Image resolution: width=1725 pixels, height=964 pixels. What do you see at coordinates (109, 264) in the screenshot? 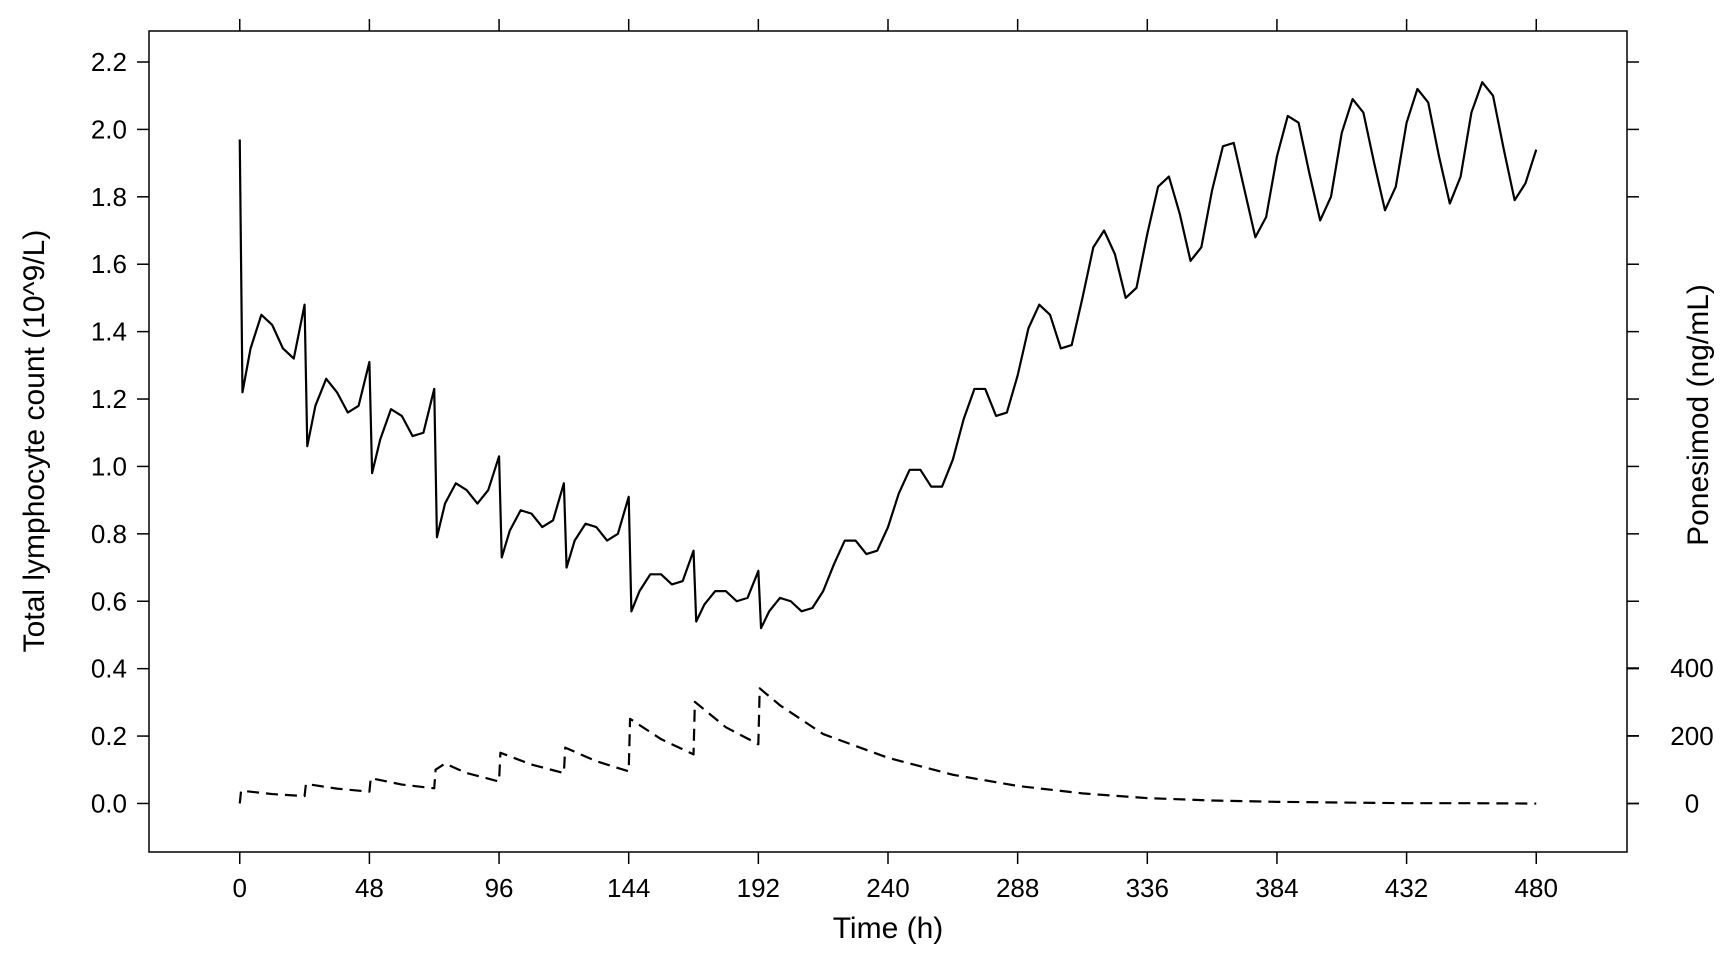
I see `y-tick-label: 1.6` at bounding box center [109, 264].